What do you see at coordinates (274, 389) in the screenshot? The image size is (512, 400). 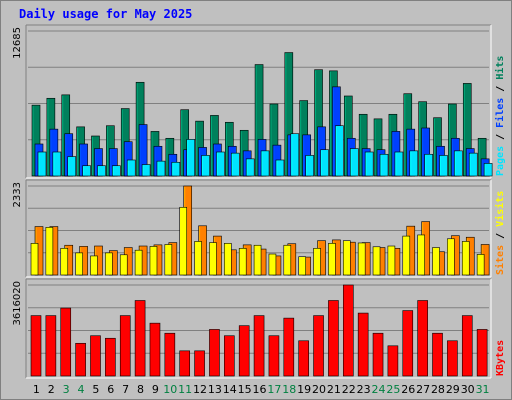 I see `x-tick-day-17: 17` at bounding box center [274, 389].